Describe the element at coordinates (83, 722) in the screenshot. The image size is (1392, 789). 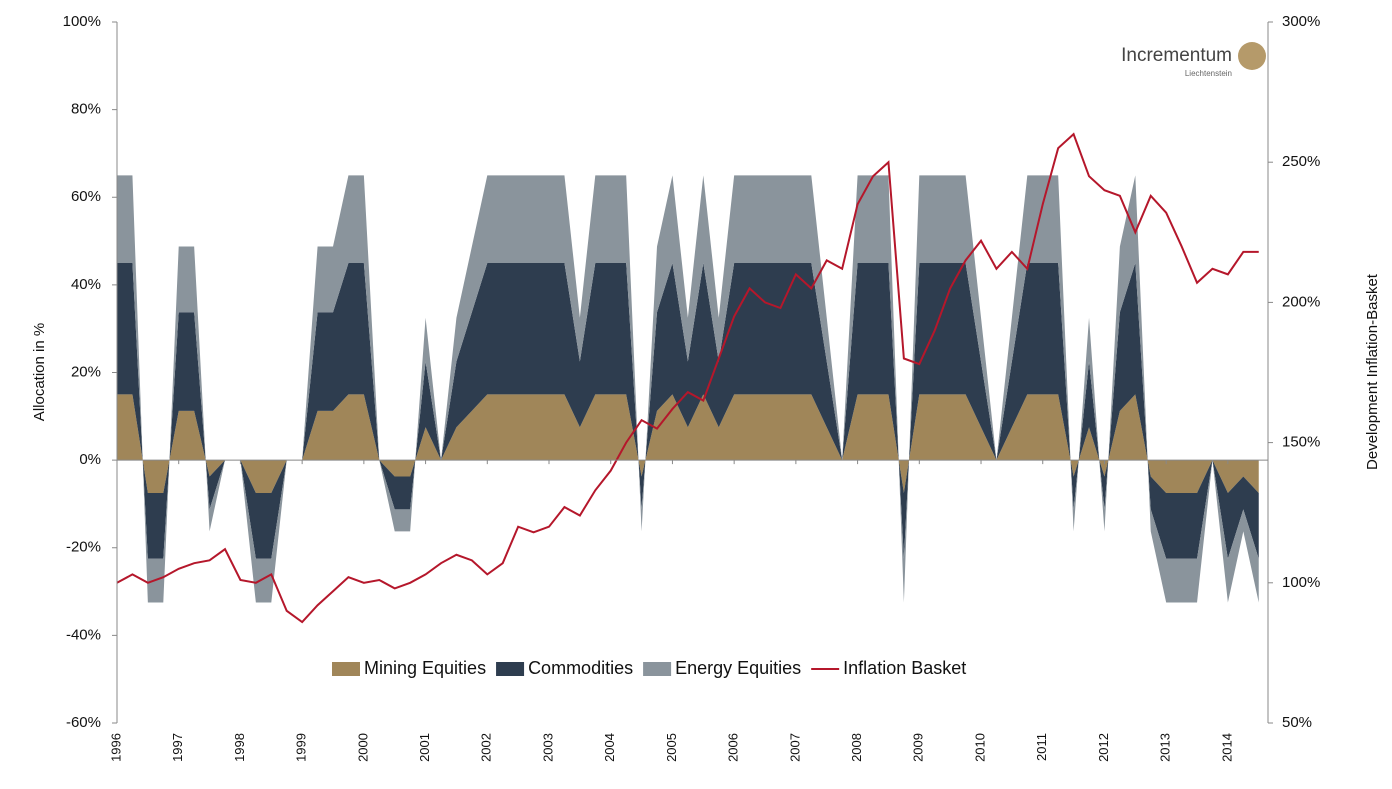
I see `y-tick-label: -60%` at that location.